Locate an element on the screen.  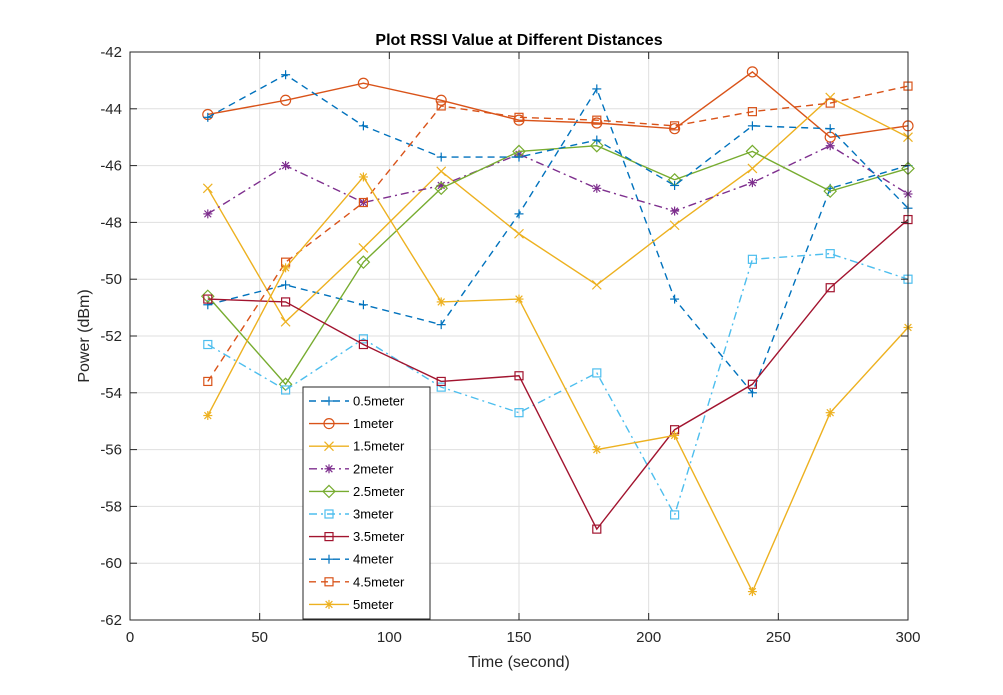
legend-item: 3meter is located at coordinates (351, 514).